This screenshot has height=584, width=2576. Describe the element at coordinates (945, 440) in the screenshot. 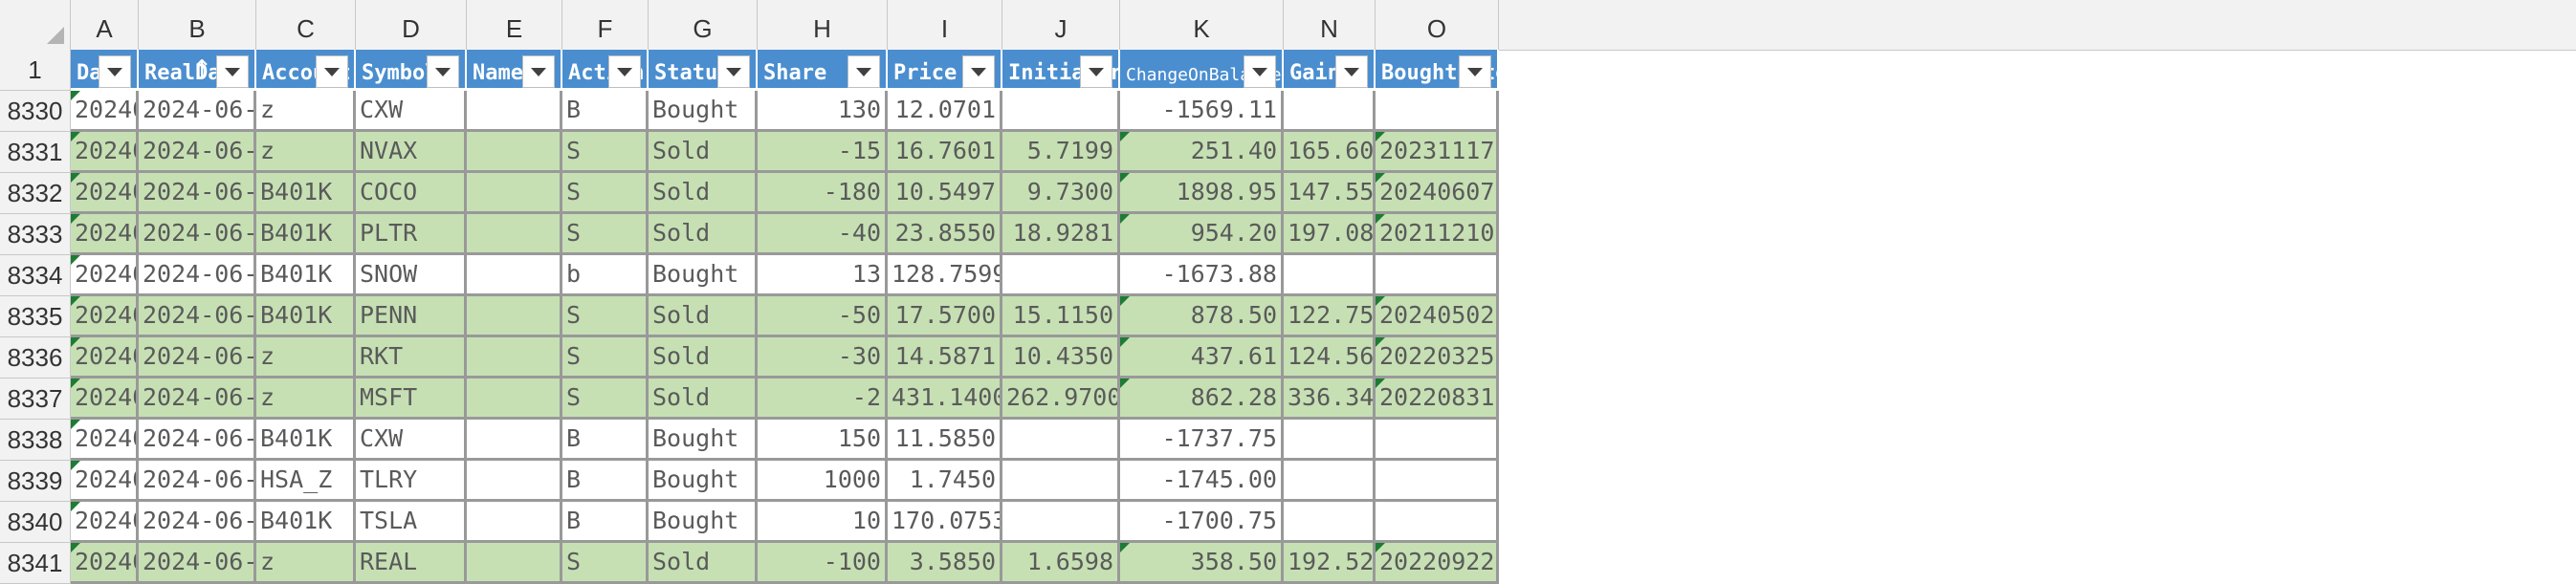

I see `cell-price: 11.5850` at that location.